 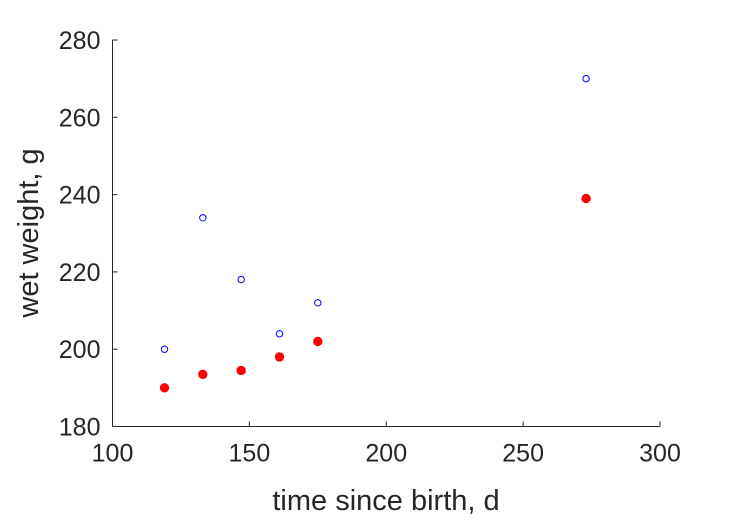 I want to click on y-tick-label: 180, so click(x=80, y=428).